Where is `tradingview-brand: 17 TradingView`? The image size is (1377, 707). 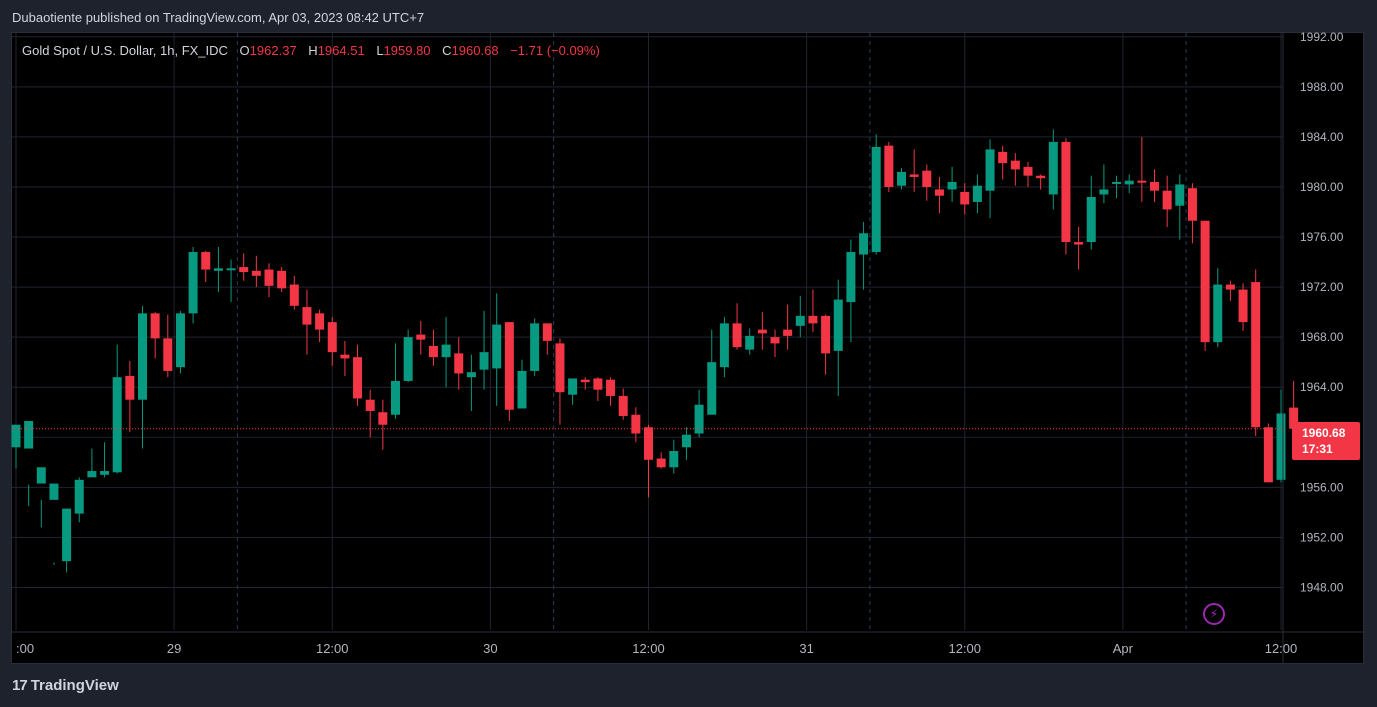
tradingview-brand: 17 TradingView is located at coordinates (65, 685).